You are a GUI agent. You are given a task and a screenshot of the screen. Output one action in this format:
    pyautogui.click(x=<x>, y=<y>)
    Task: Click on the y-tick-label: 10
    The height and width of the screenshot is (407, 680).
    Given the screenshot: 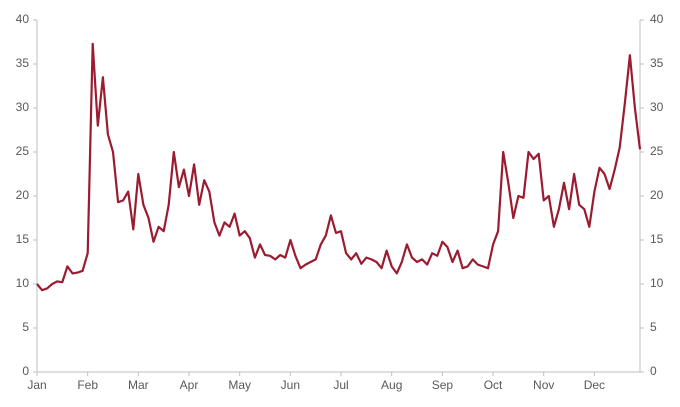 What is the action you would take?
    pyautogui.click(x=23, y=283)
    